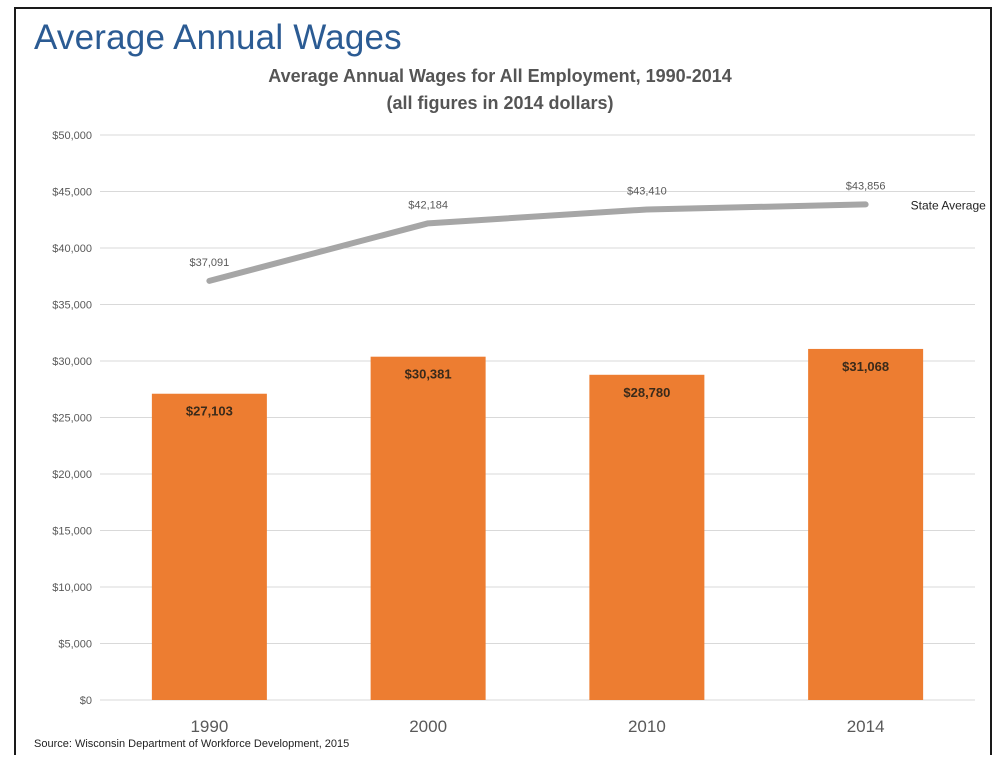  Describe the element at coordinates (537, 242) in the screenshot. I see `line-path` at that location.